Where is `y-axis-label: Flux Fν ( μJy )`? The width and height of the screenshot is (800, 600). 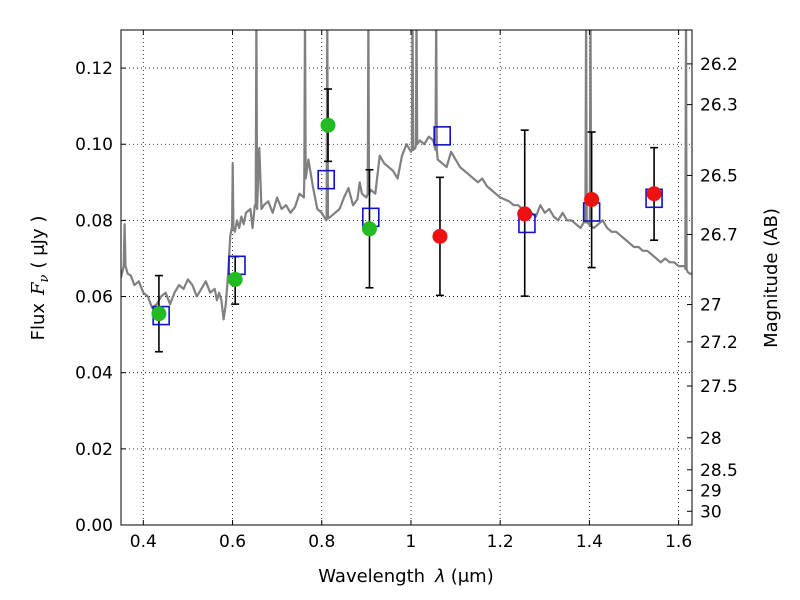
y-axis-label: Flux Fν ( μJy ) is located at coordinates (40, 278).